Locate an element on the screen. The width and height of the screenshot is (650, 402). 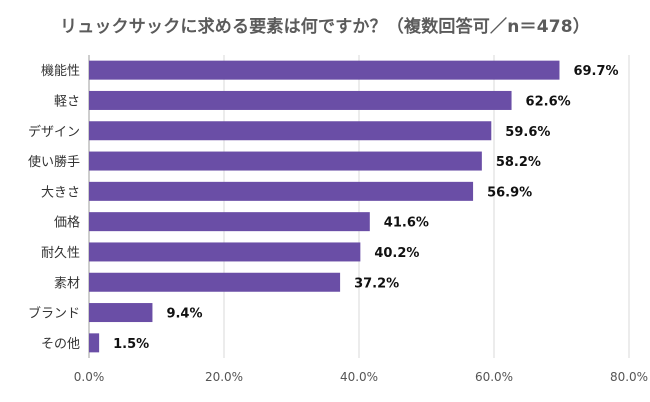
value-label: 56.9% is located at coordinates (509, 192).